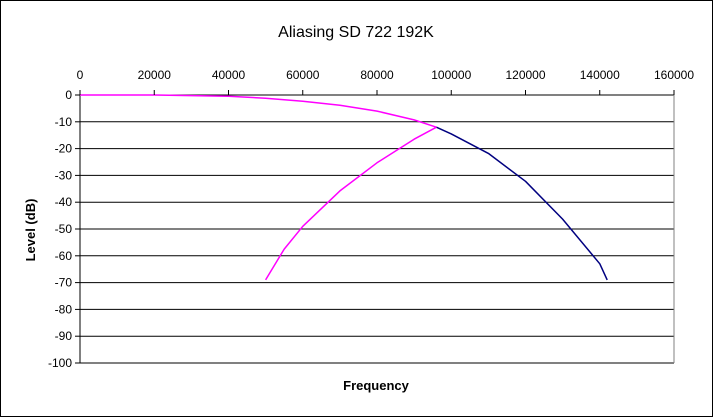 This screenshot has height=417, width=713. Describe the element at coordinates (64, 283) in the screenshot. I see `y-tick-label: -70` at that location.